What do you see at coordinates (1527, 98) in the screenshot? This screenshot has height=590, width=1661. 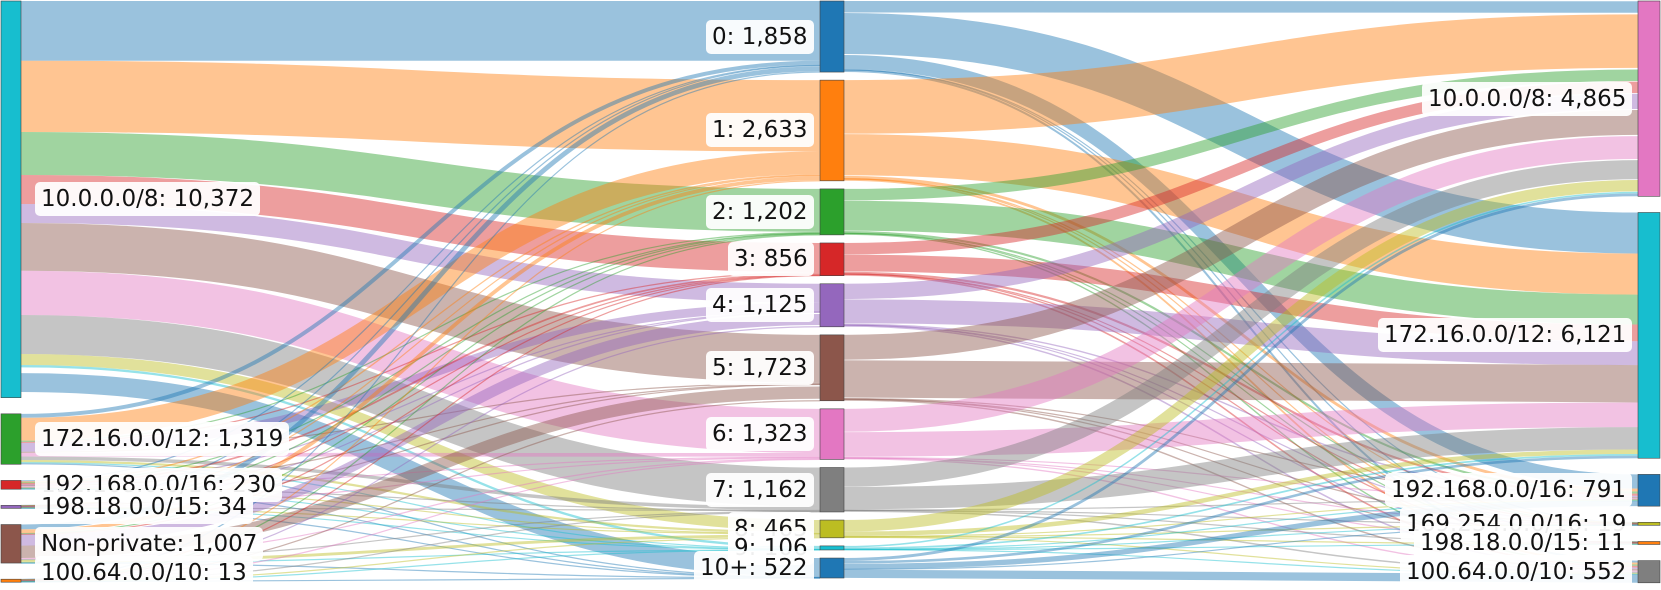 I see `node-label-dst_10: 10.0.0.0/8: 4,865` at bounding box center [1527, 98].